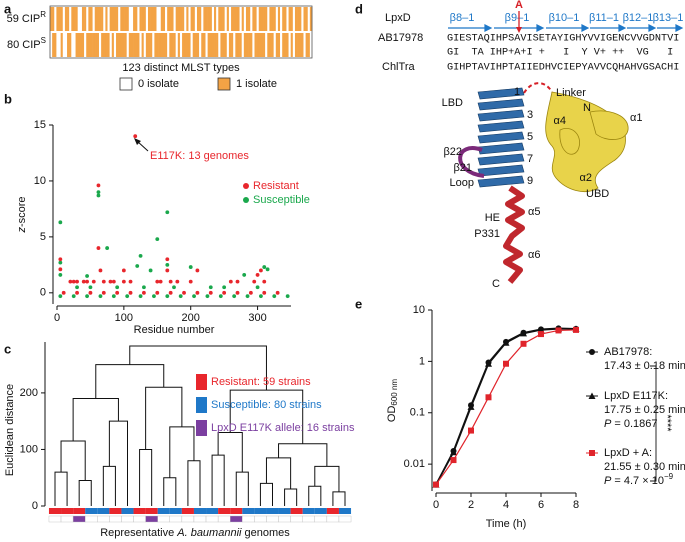 This screenshot has height=542, width=685. What do you see at coordinates (564, 18) in the screenshot?
I see `strand-label: β10–1` at bounding box center [564, 18].